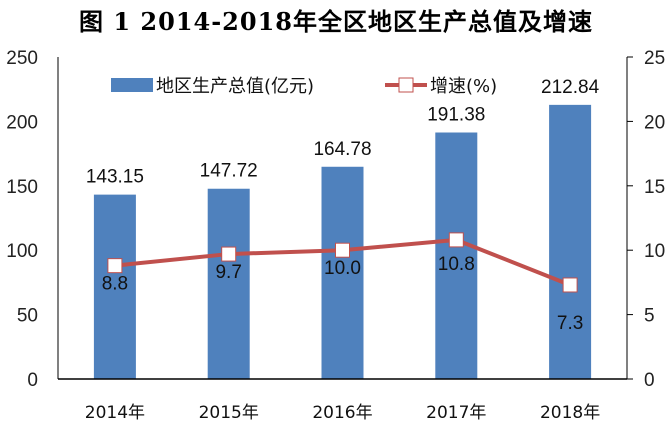  I want to click on growth-rate-value-label: 7.3, so click(570, 323).